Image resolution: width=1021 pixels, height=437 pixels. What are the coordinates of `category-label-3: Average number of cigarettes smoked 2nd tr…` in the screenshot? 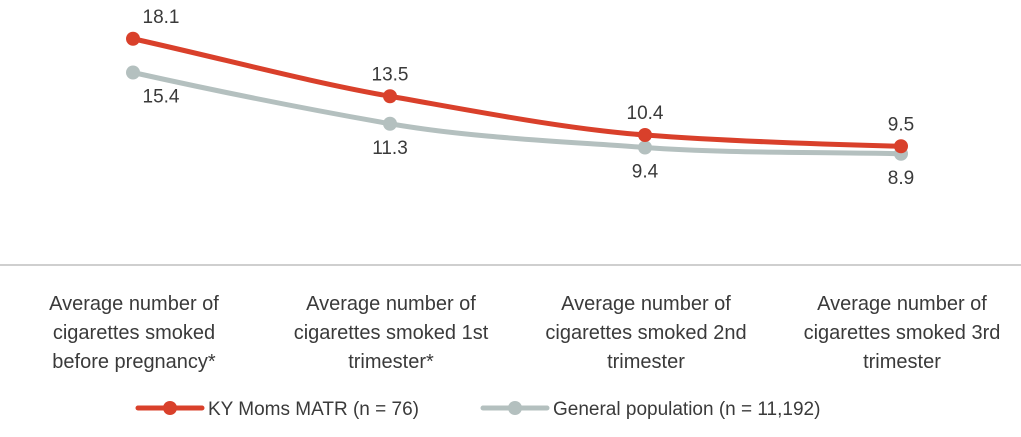 It's located at (645, 333).